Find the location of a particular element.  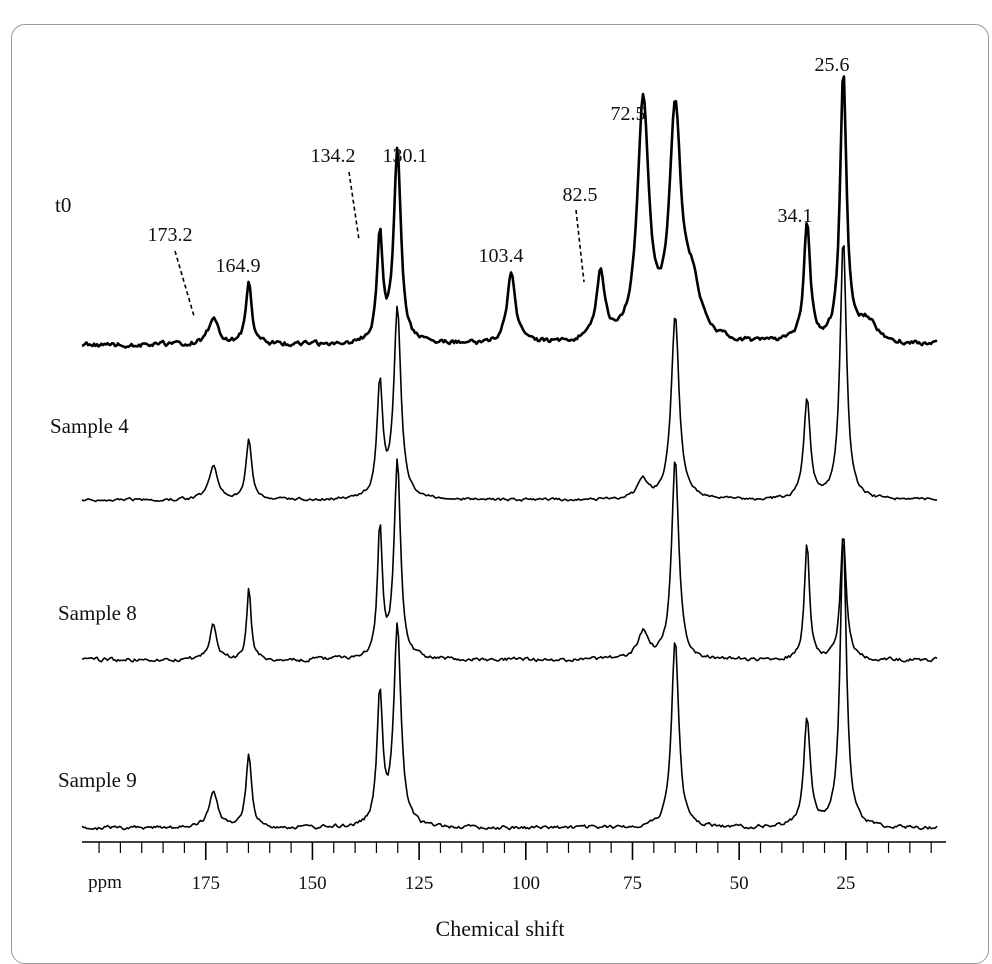

peak-label: 82.5 is located at coordinates (580, 195).